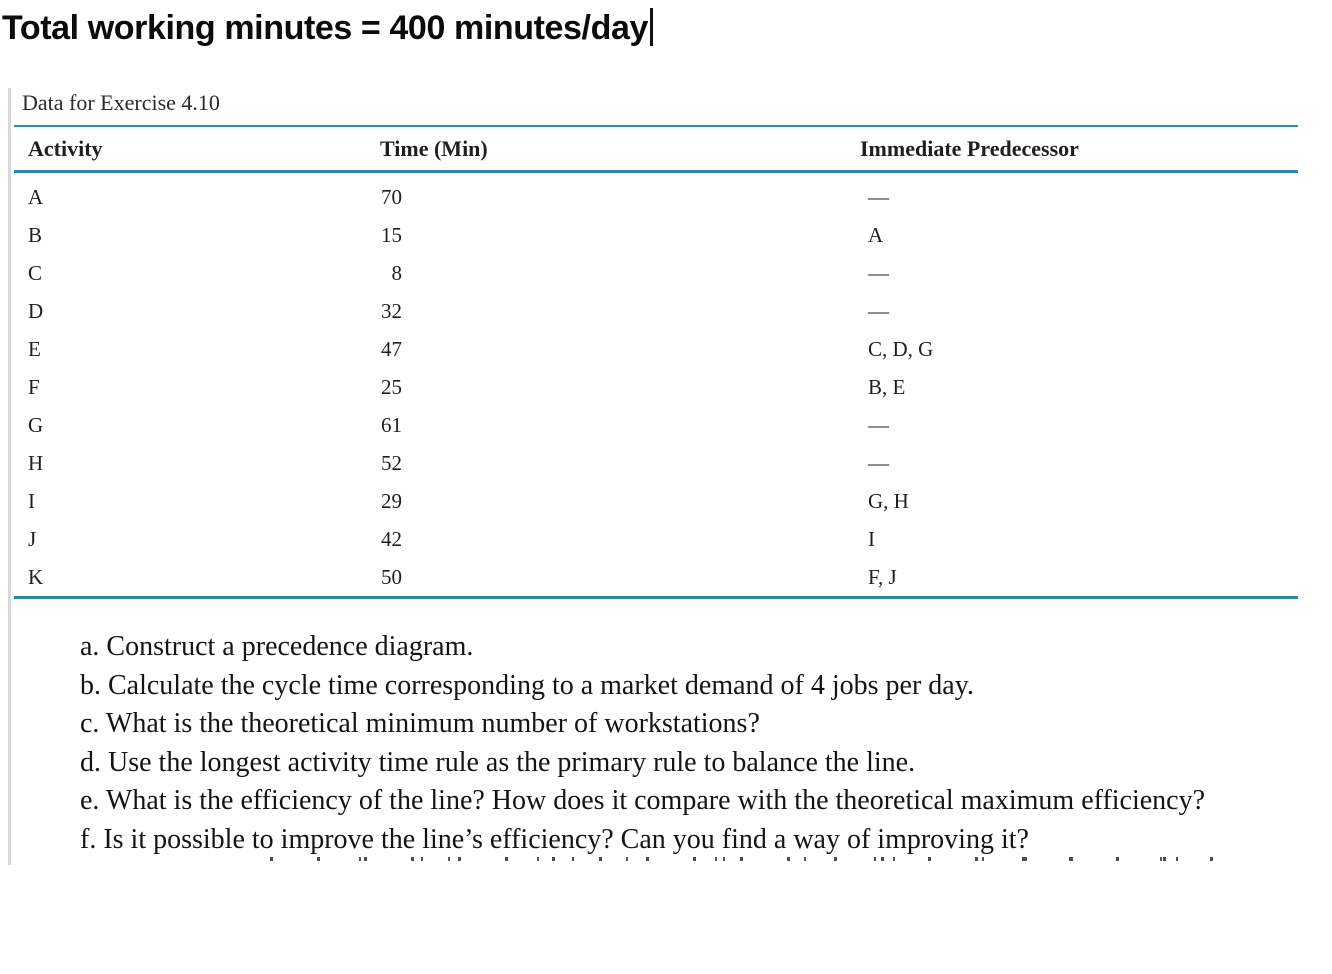 The image size is (1332, 974). I want to click on cell-predecessor: A, so click(876, 235).